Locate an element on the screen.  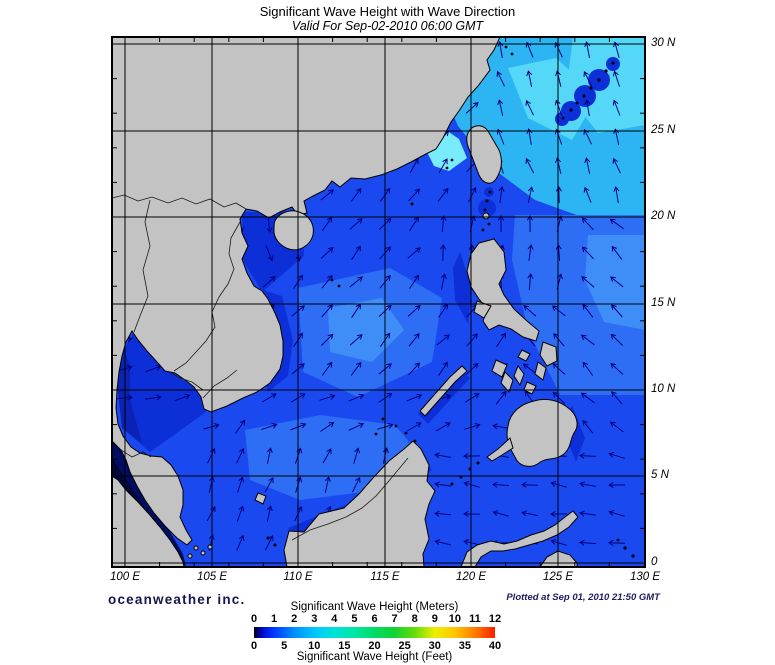
land-taiwan is located at coordinates (484, 154).